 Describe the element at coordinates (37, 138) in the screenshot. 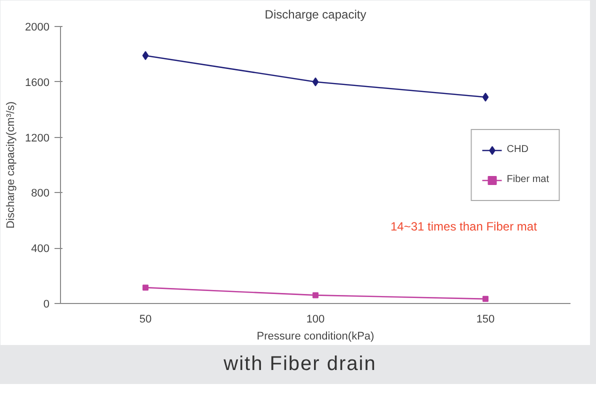

I see `y-tick-label: 1200` at that location.